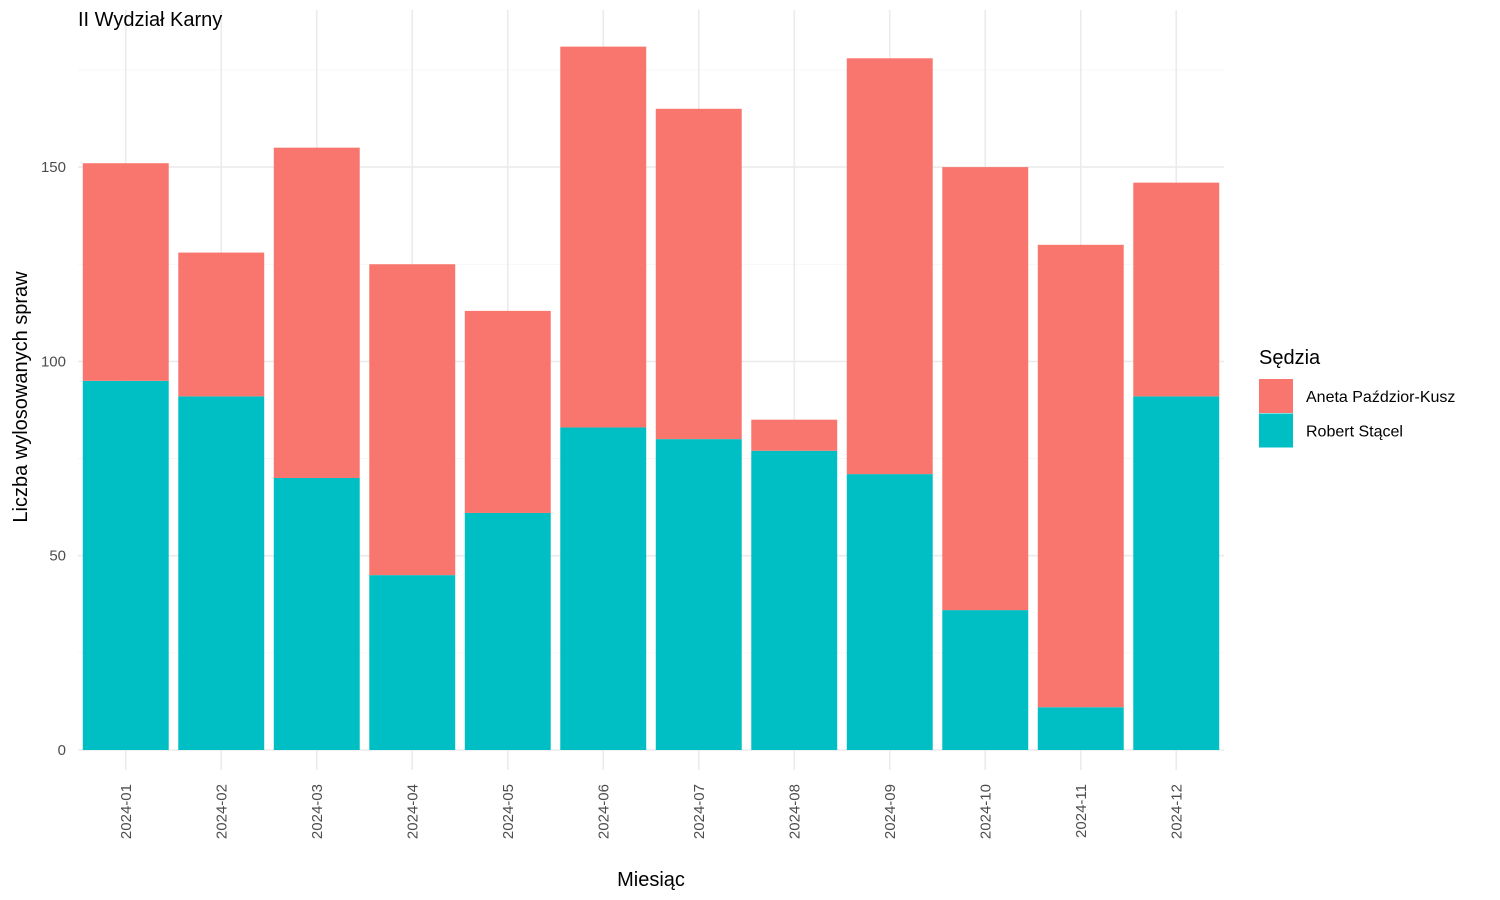 The width and height of the screenshot is (1500, 900). What do you see at coordinates (508, 811) in the screenshot?
I see `x-tick-label: 2024-05` at bounding box center [508, 811].